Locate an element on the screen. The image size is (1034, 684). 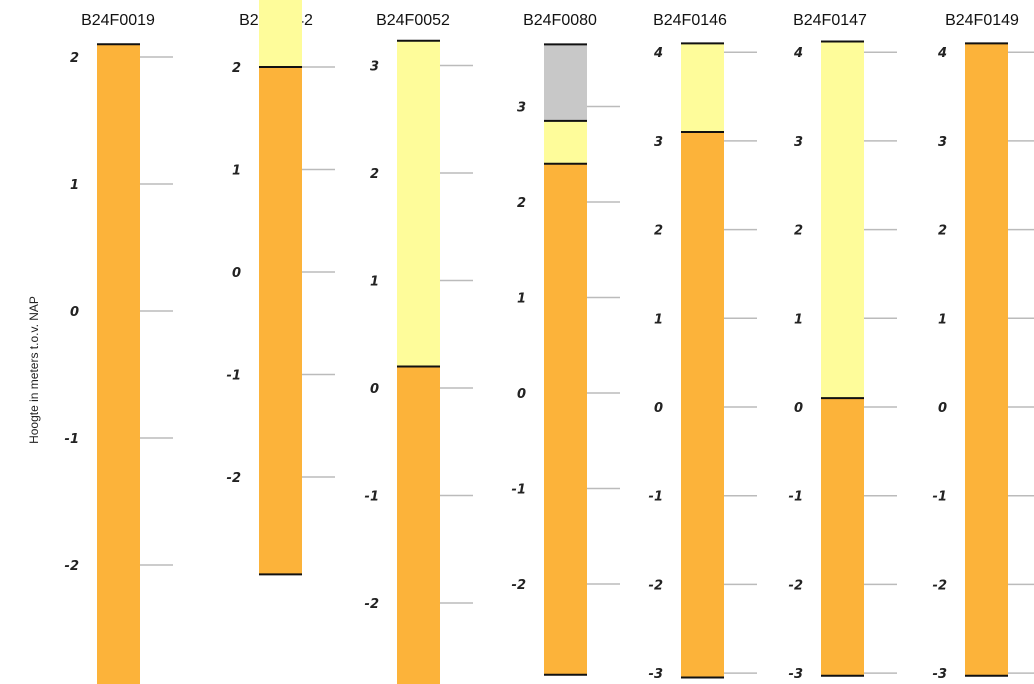
col-b24f0149-tick-label: 2 is located at coordinates (942, 231).